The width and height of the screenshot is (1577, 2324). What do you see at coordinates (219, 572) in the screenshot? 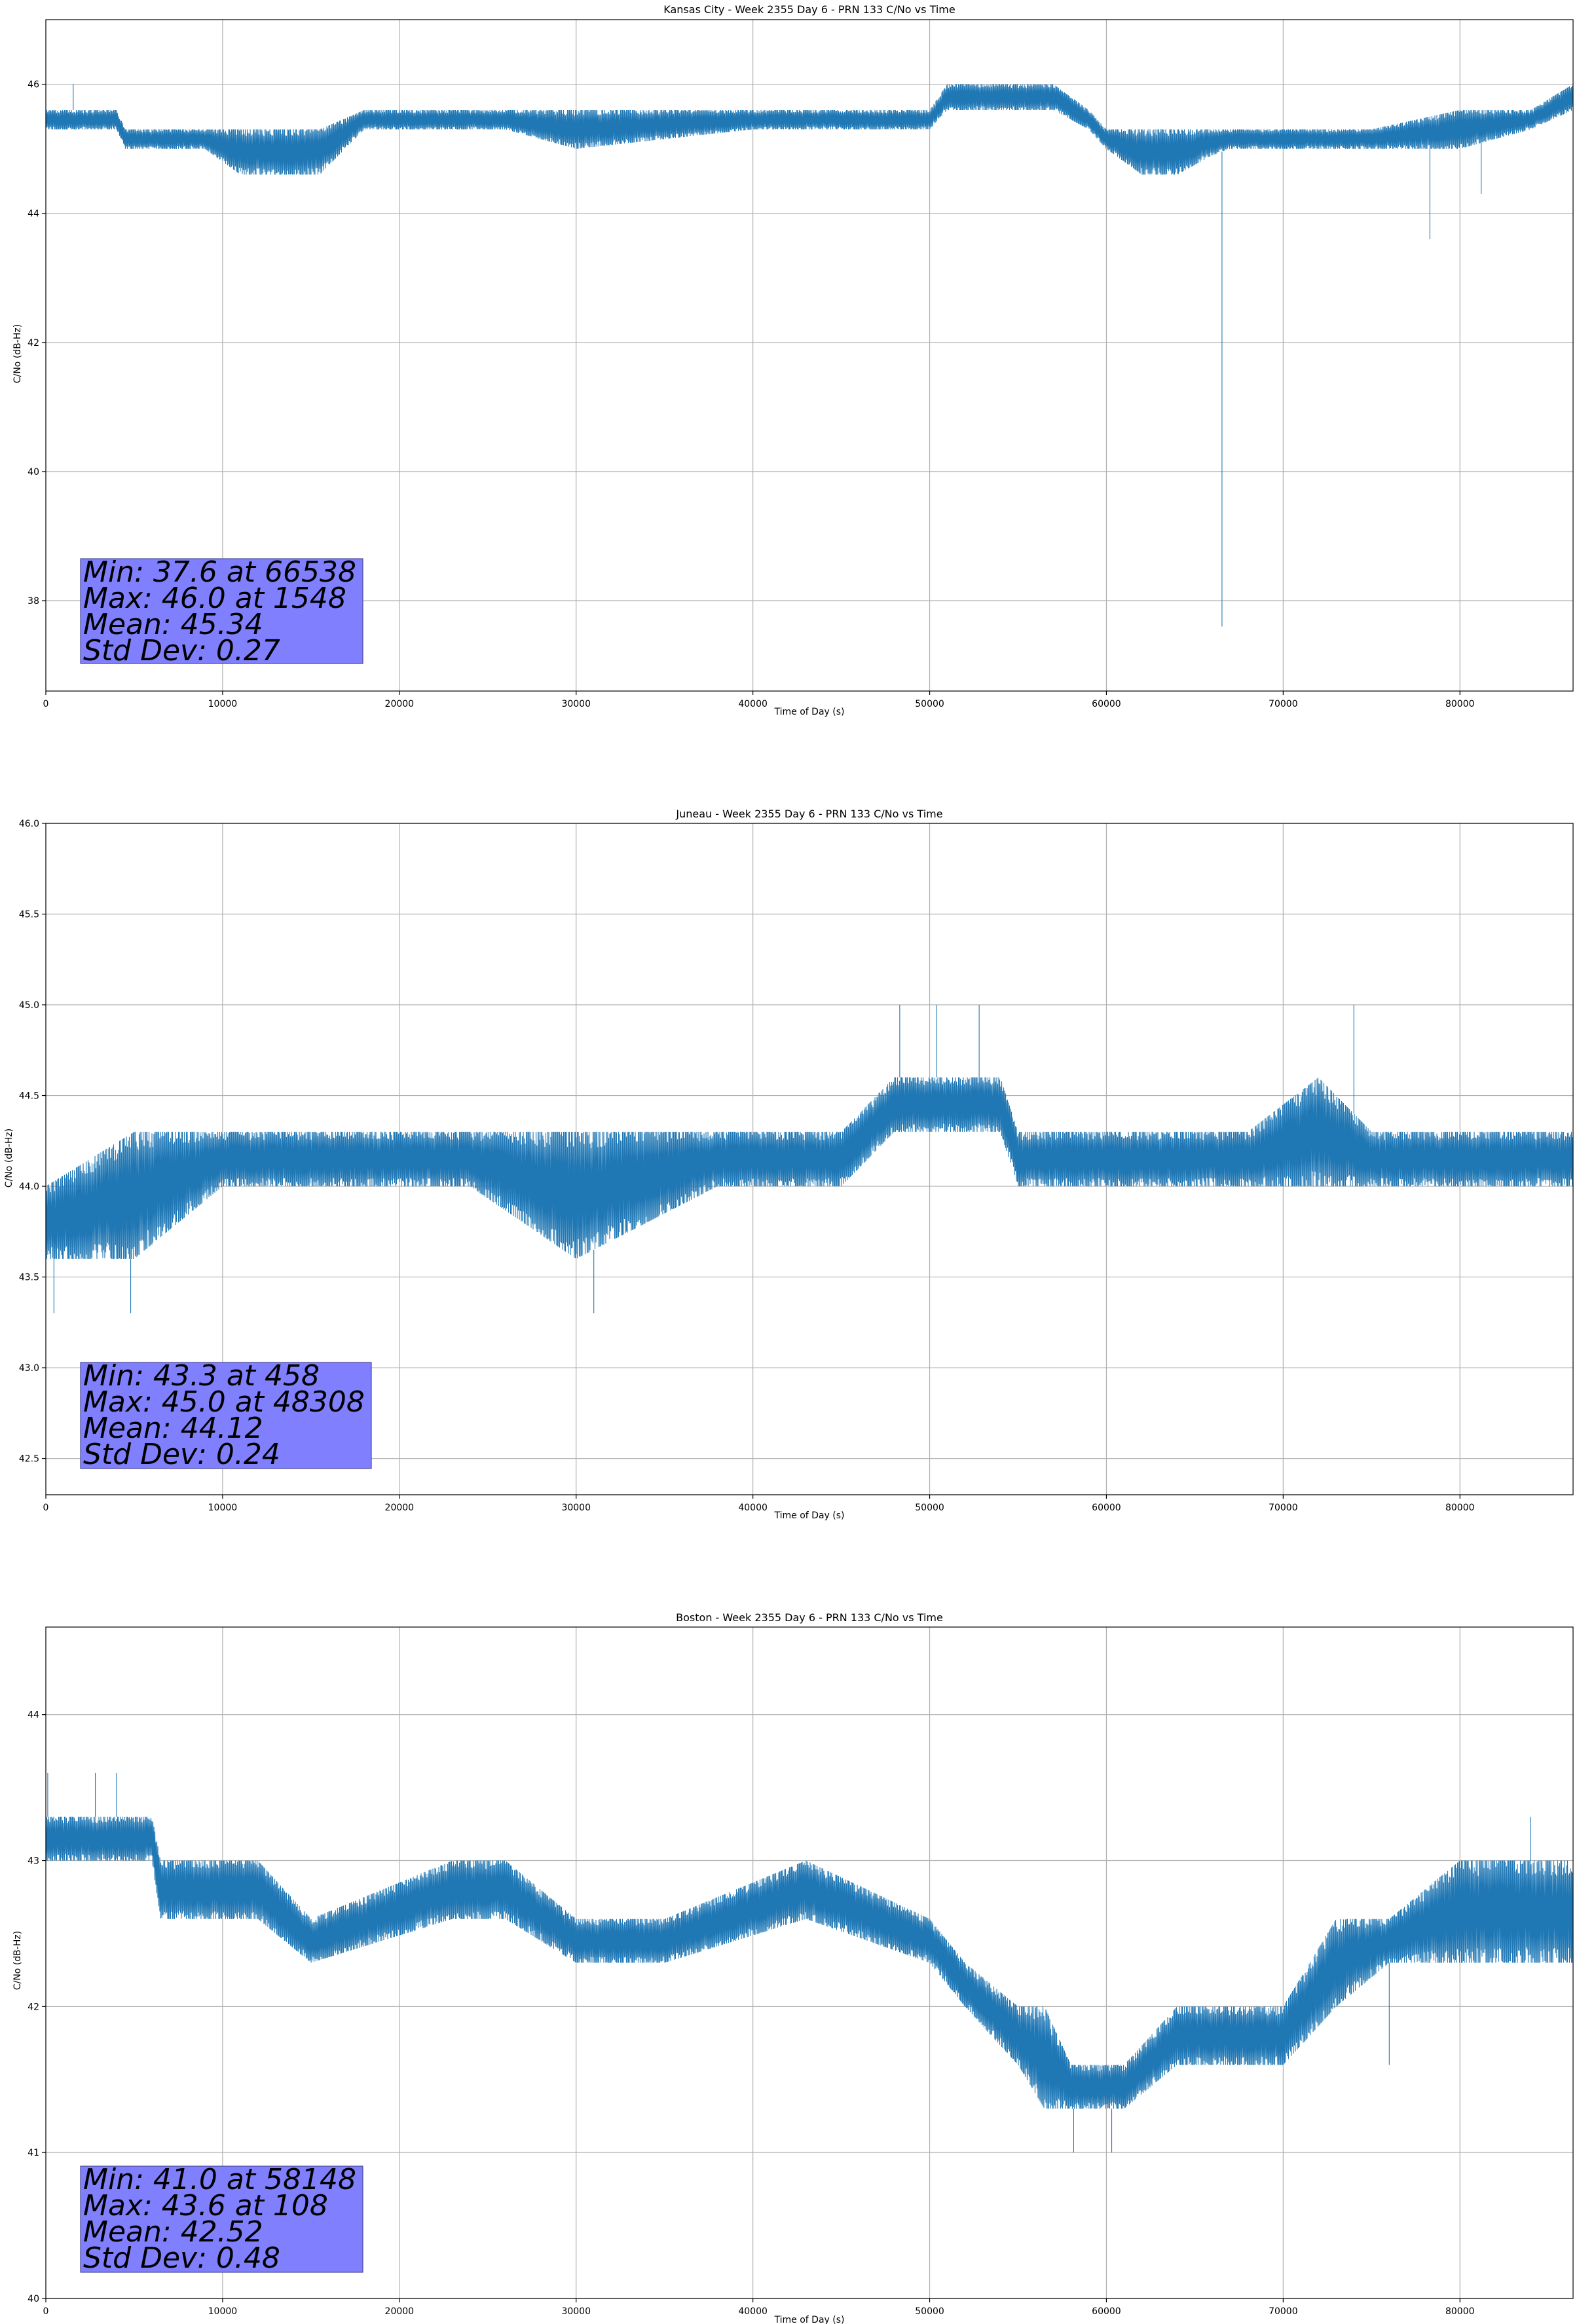
I see `stats-min: Min: 37.6 at 66538` at bounding box center [219, 572].